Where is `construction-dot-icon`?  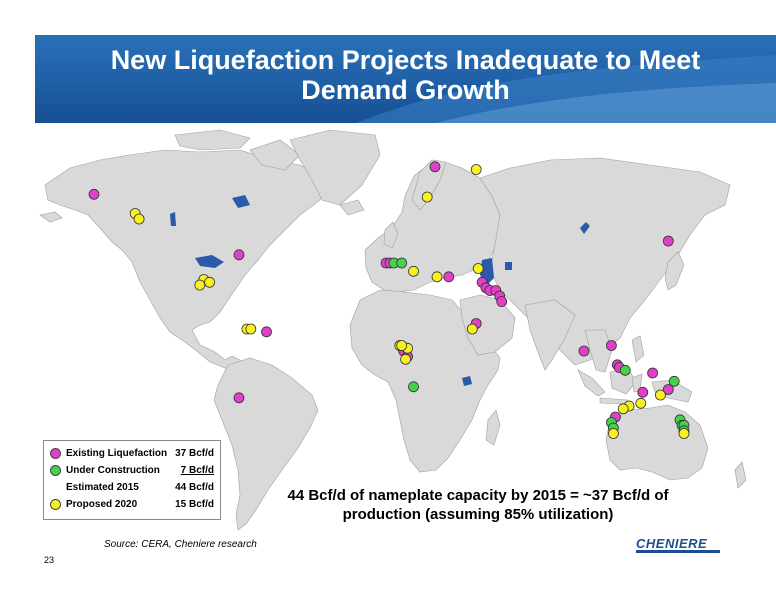
construction-dot-icon is located at coordinates (55, 470).